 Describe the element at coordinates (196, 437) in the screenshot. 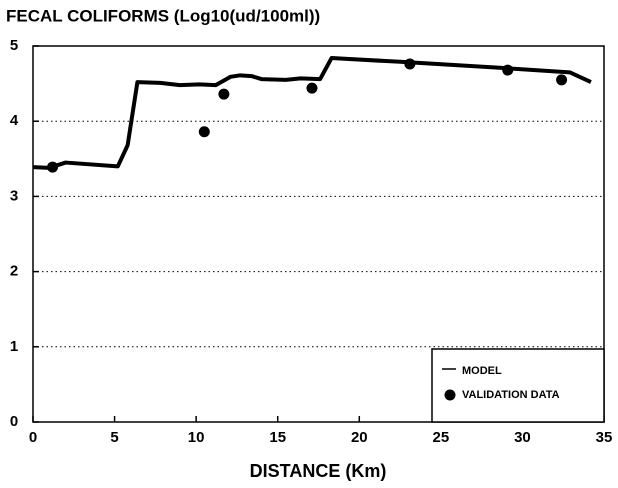

I see `x-tick-label: 10` at that location.